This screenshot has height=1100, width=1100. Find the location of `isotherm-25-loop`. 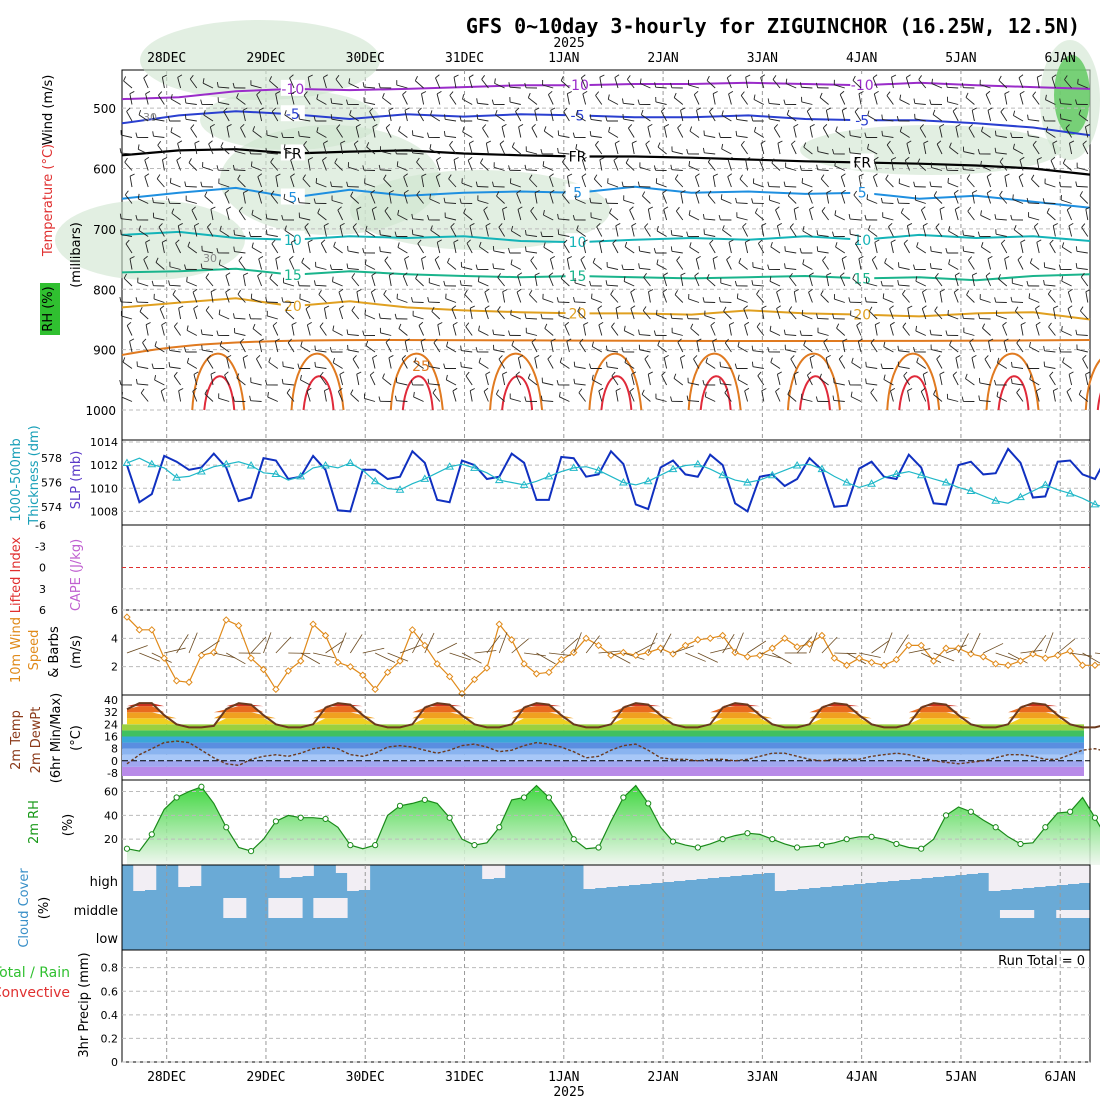

isotherm-25-loop is located at coordinates (714, 381).